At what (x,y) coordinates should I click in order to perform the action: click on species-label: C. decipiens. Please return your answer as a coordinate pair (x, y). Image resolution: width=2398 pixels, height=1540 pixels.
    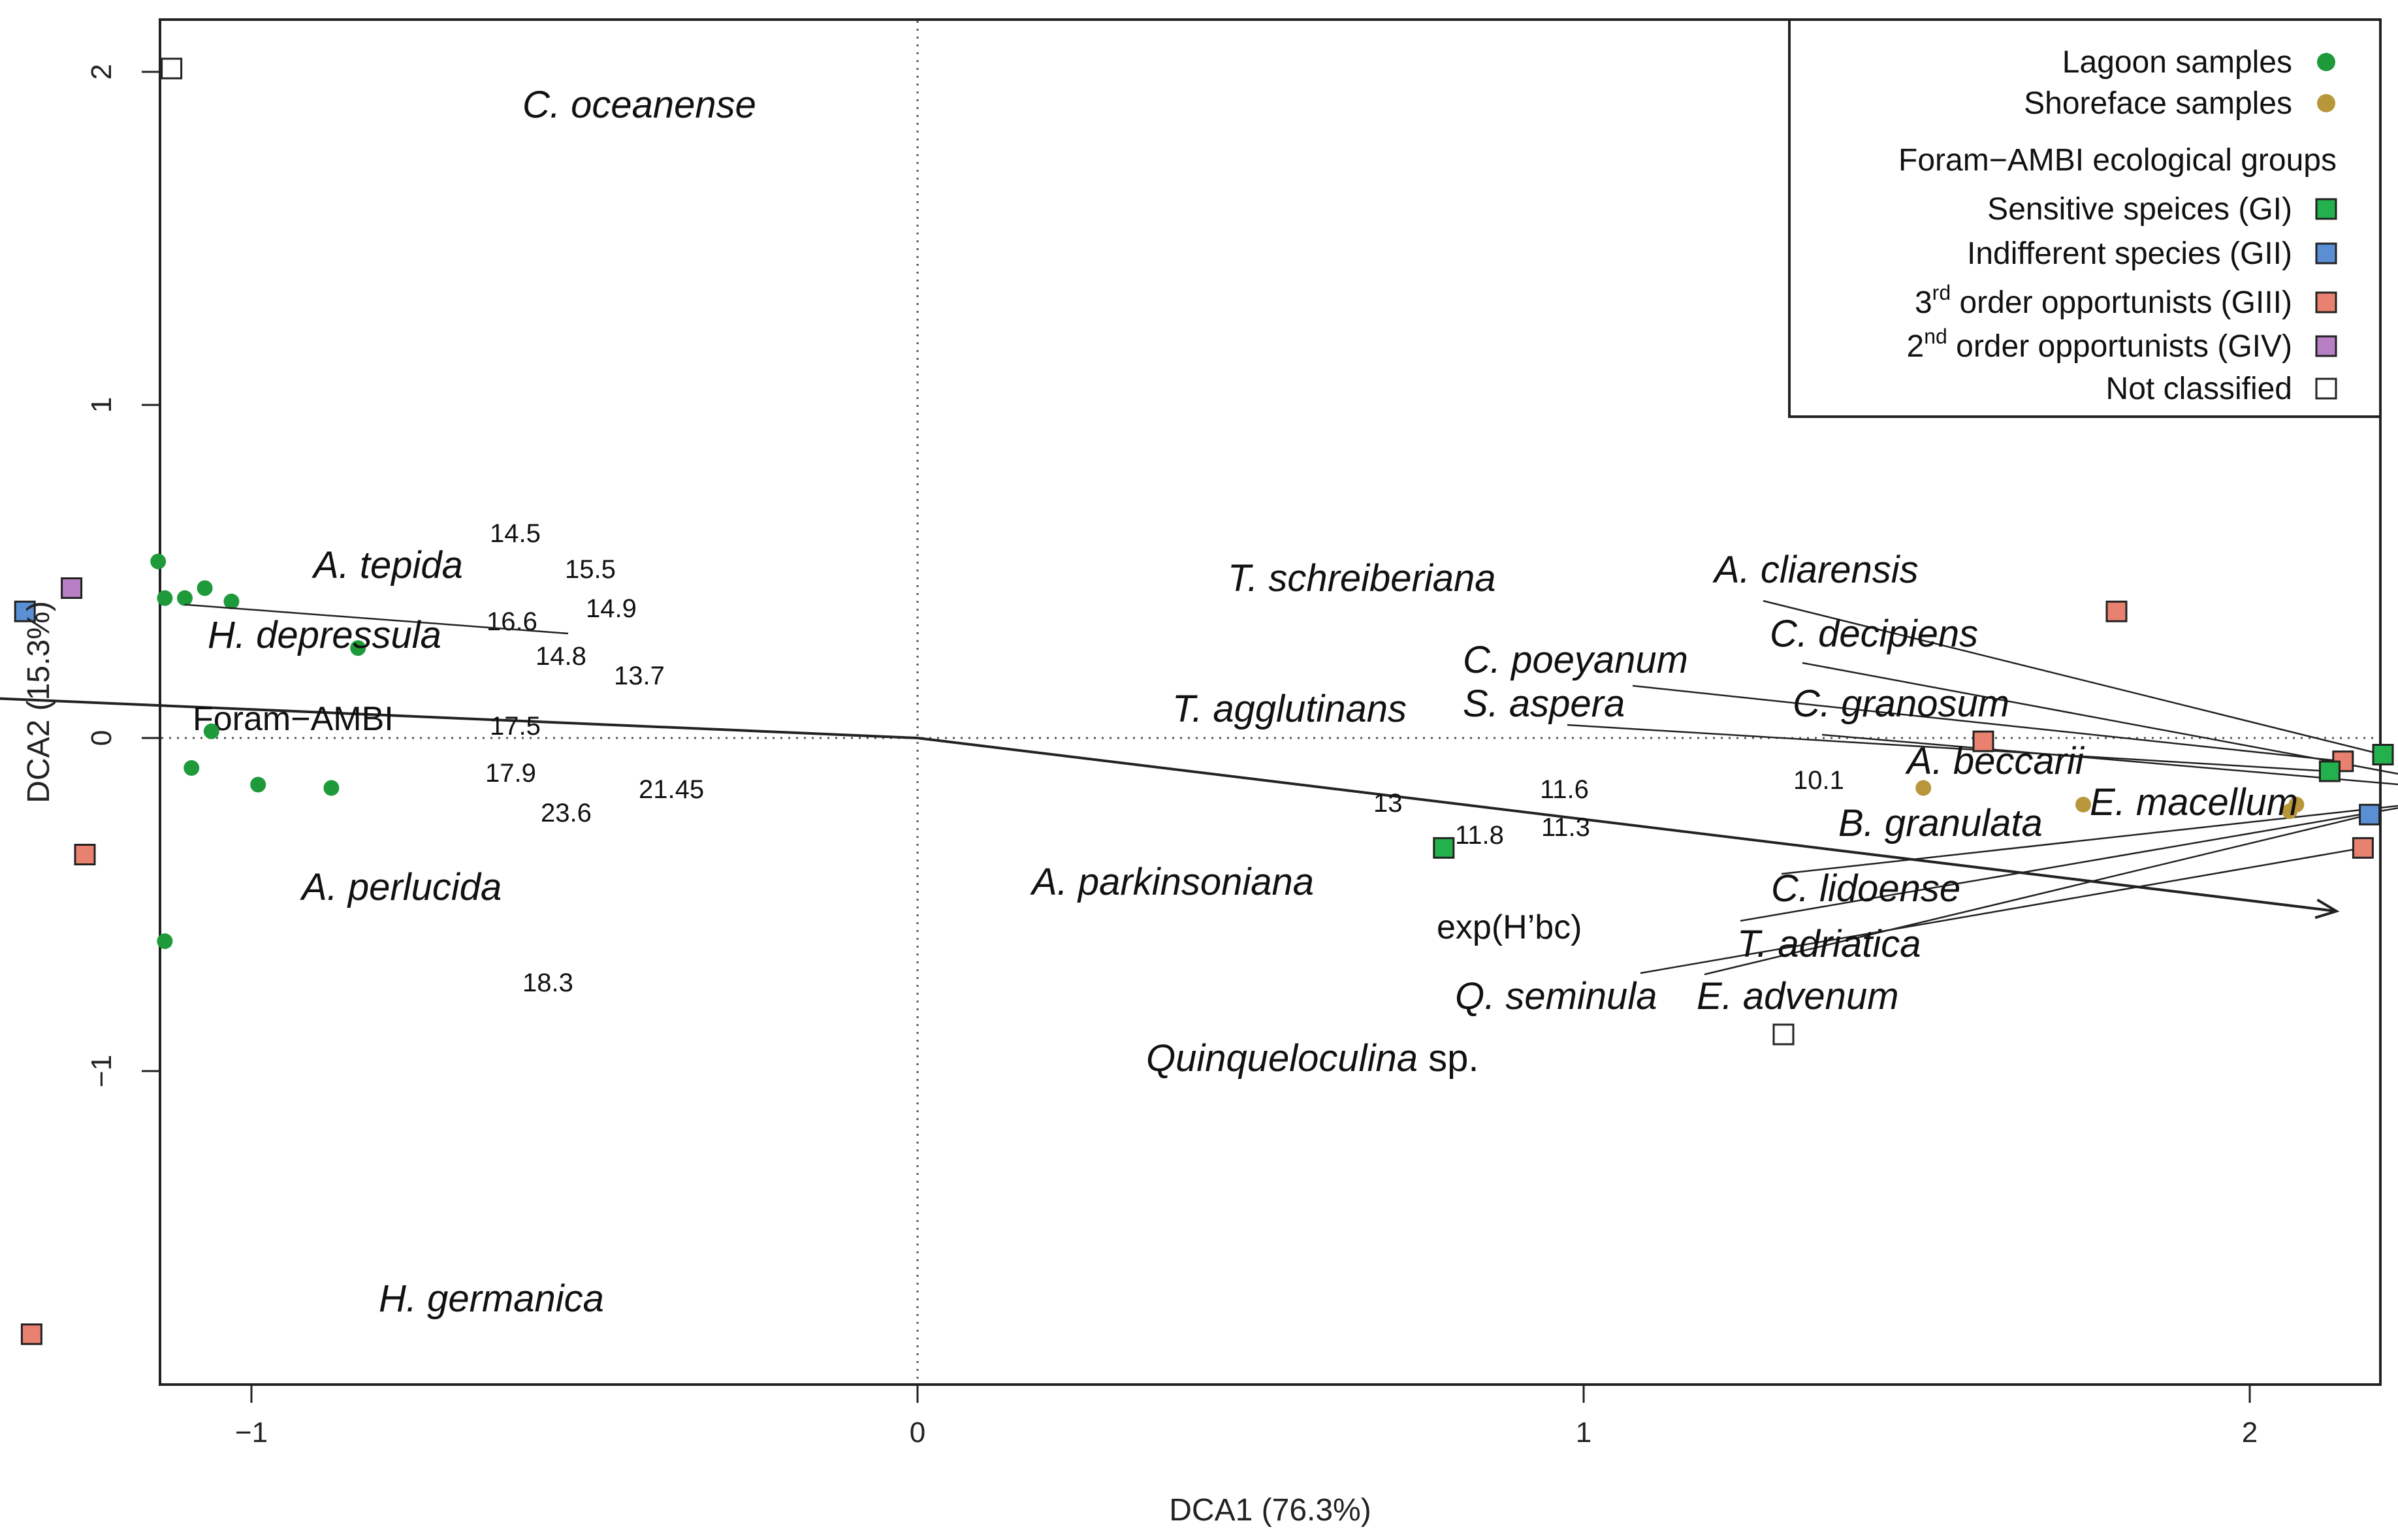
    Looking at the image, I should click on (1874, 634).